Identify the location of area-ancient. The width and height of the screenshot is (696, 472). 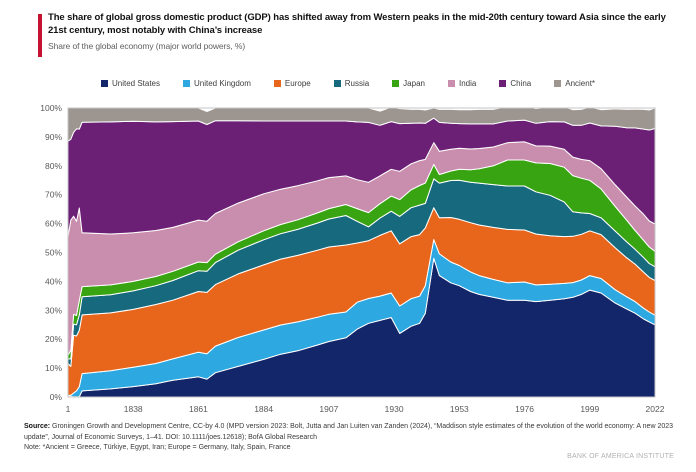
(361, 125).